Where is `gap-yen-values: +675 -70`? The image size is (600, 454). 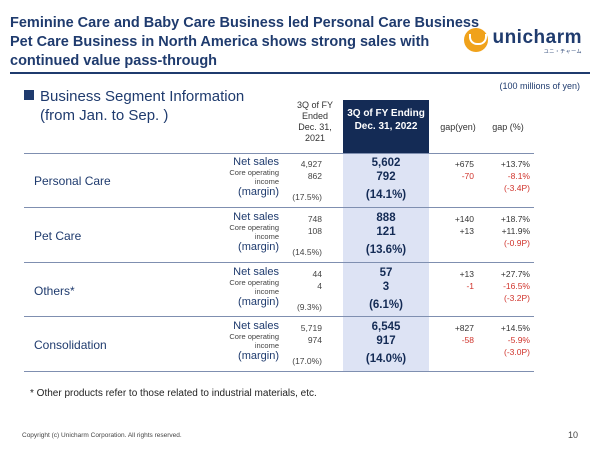
gap-yen-values: +675 -70 is located at coordinates (454, 169).